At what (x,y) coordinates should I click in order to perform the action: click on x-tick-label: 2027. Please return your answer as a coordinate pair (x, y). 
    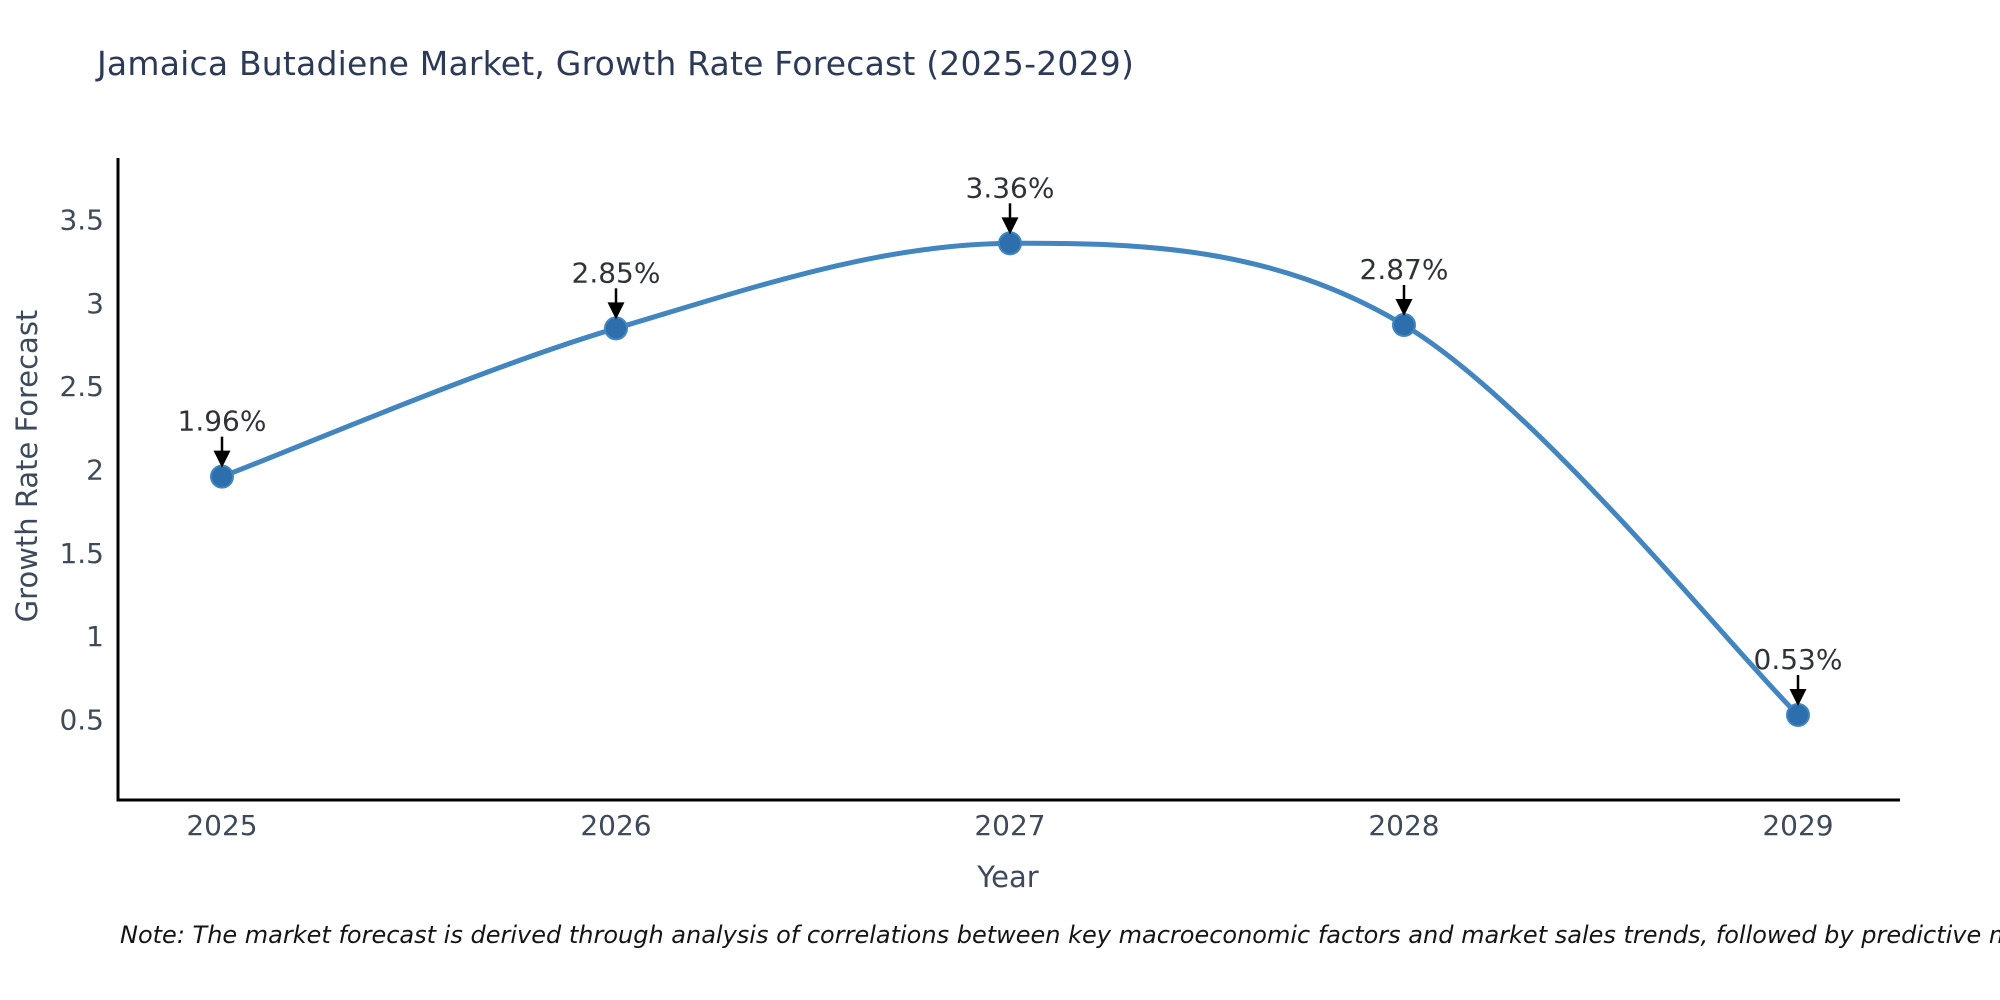
    Looking at the image, I should click on (1009, 825).